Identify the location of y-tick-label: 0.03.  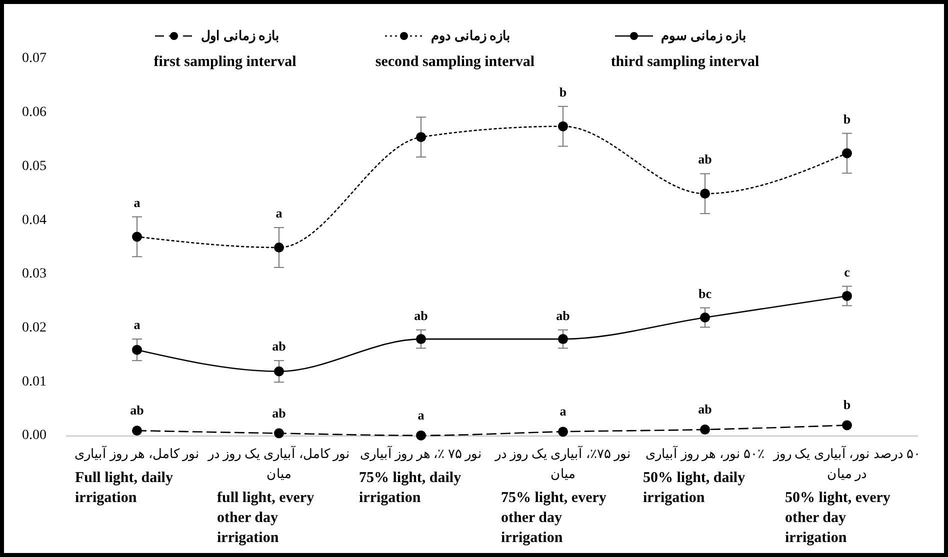
(34, 274).